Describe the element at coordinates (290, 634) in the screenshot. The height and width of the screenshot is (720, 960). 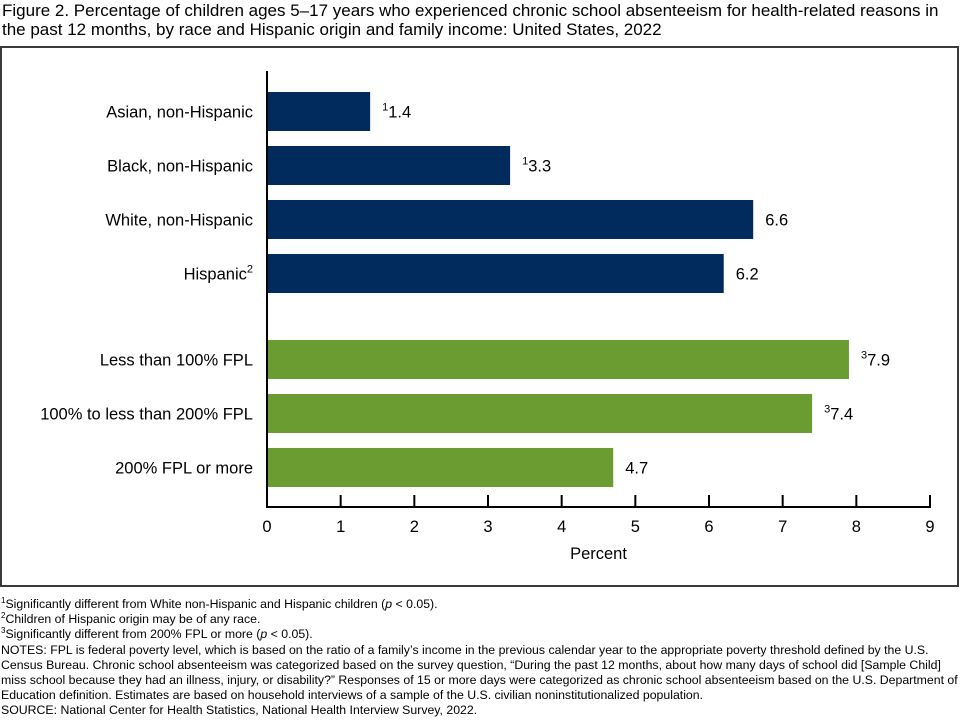
I see `footnote-3-text-end: < 0.05).` at that location.